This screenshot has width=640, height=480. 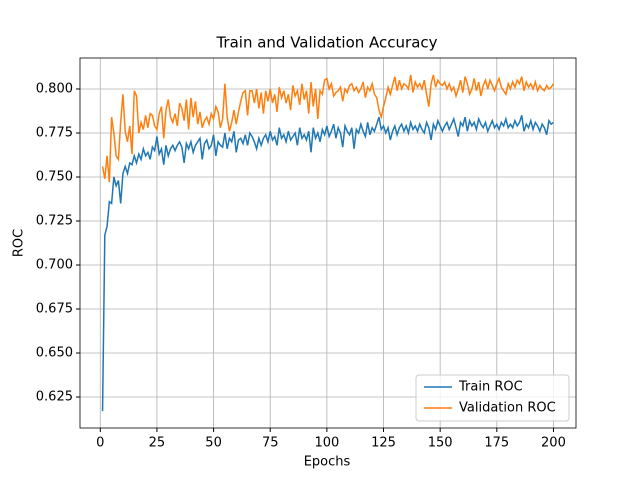 What do you see at coordinates (54, 265) in the screenshot?
I see `y-tick-label: 0.700` at bounding box center [54, 265].